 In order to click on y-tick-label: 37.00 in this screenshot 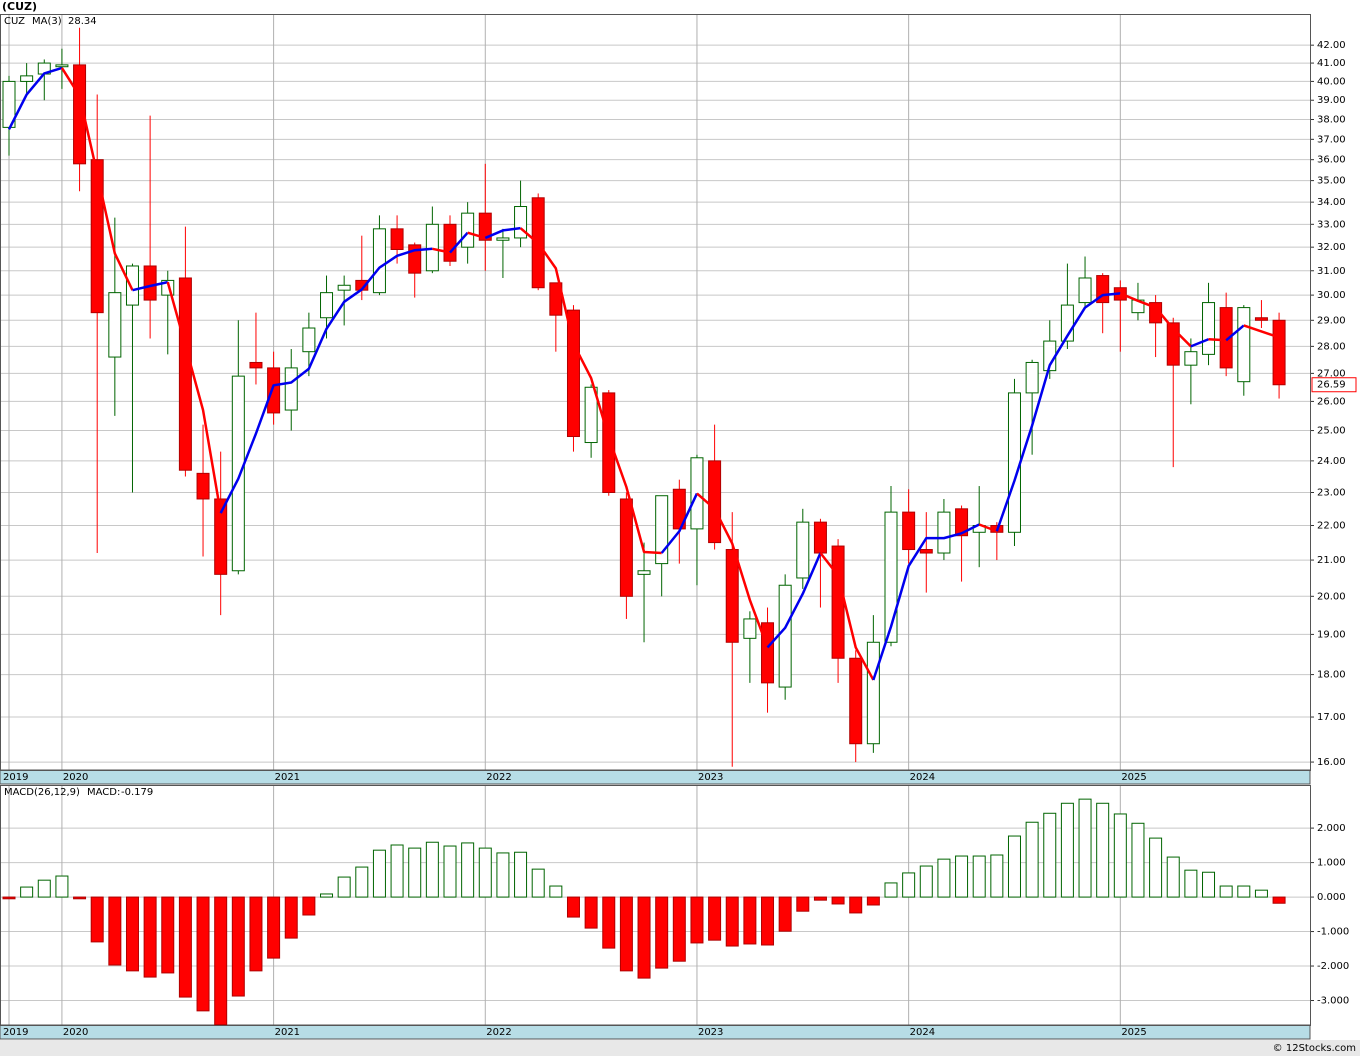, I will do `click(1331, 139)`.